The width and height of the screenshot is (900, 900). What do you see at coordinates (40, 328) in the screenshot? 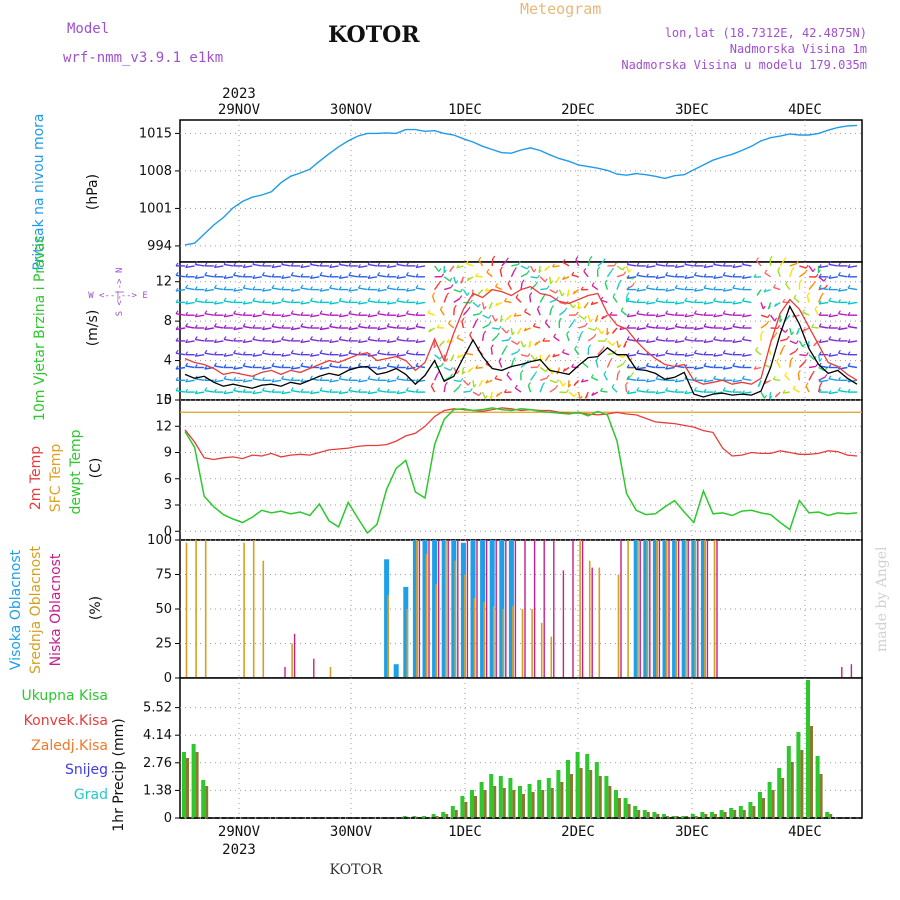
I see `wind-ylabel: 10m Vjetar Brzina i Pravac` at bounding box center [40, 328].